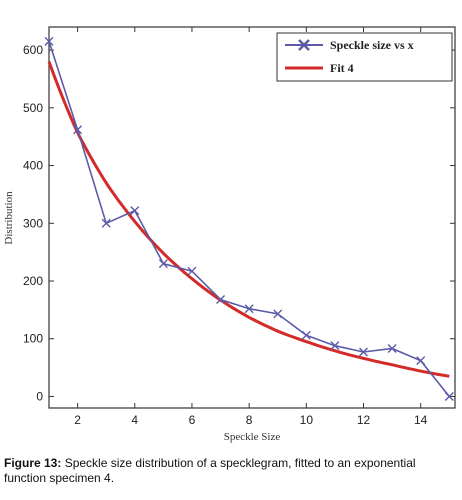 The width and height of the screenshot is (462, 500). Describe the element at coordinates (33, 223) in the screenshot. I see `y-tick-label: 300` at that location.